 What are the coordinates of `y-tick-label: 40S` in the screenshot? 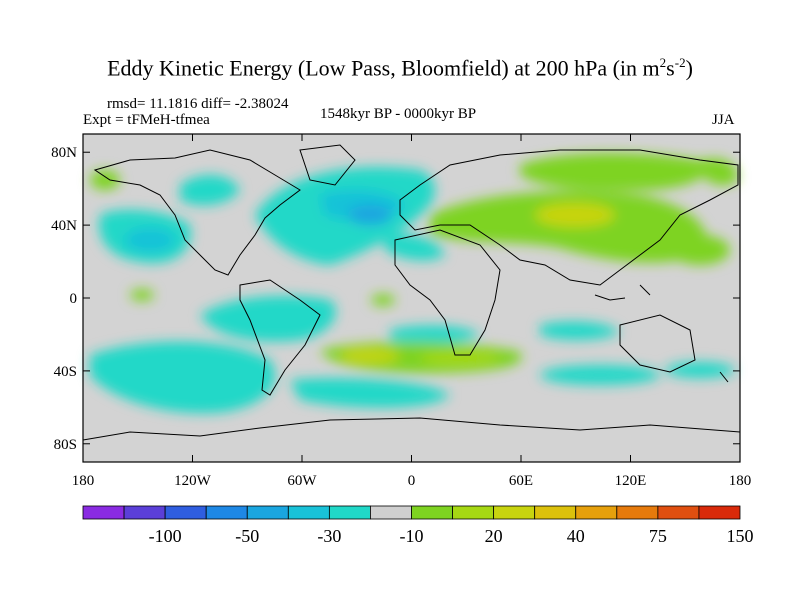 It's located at (65, 372).